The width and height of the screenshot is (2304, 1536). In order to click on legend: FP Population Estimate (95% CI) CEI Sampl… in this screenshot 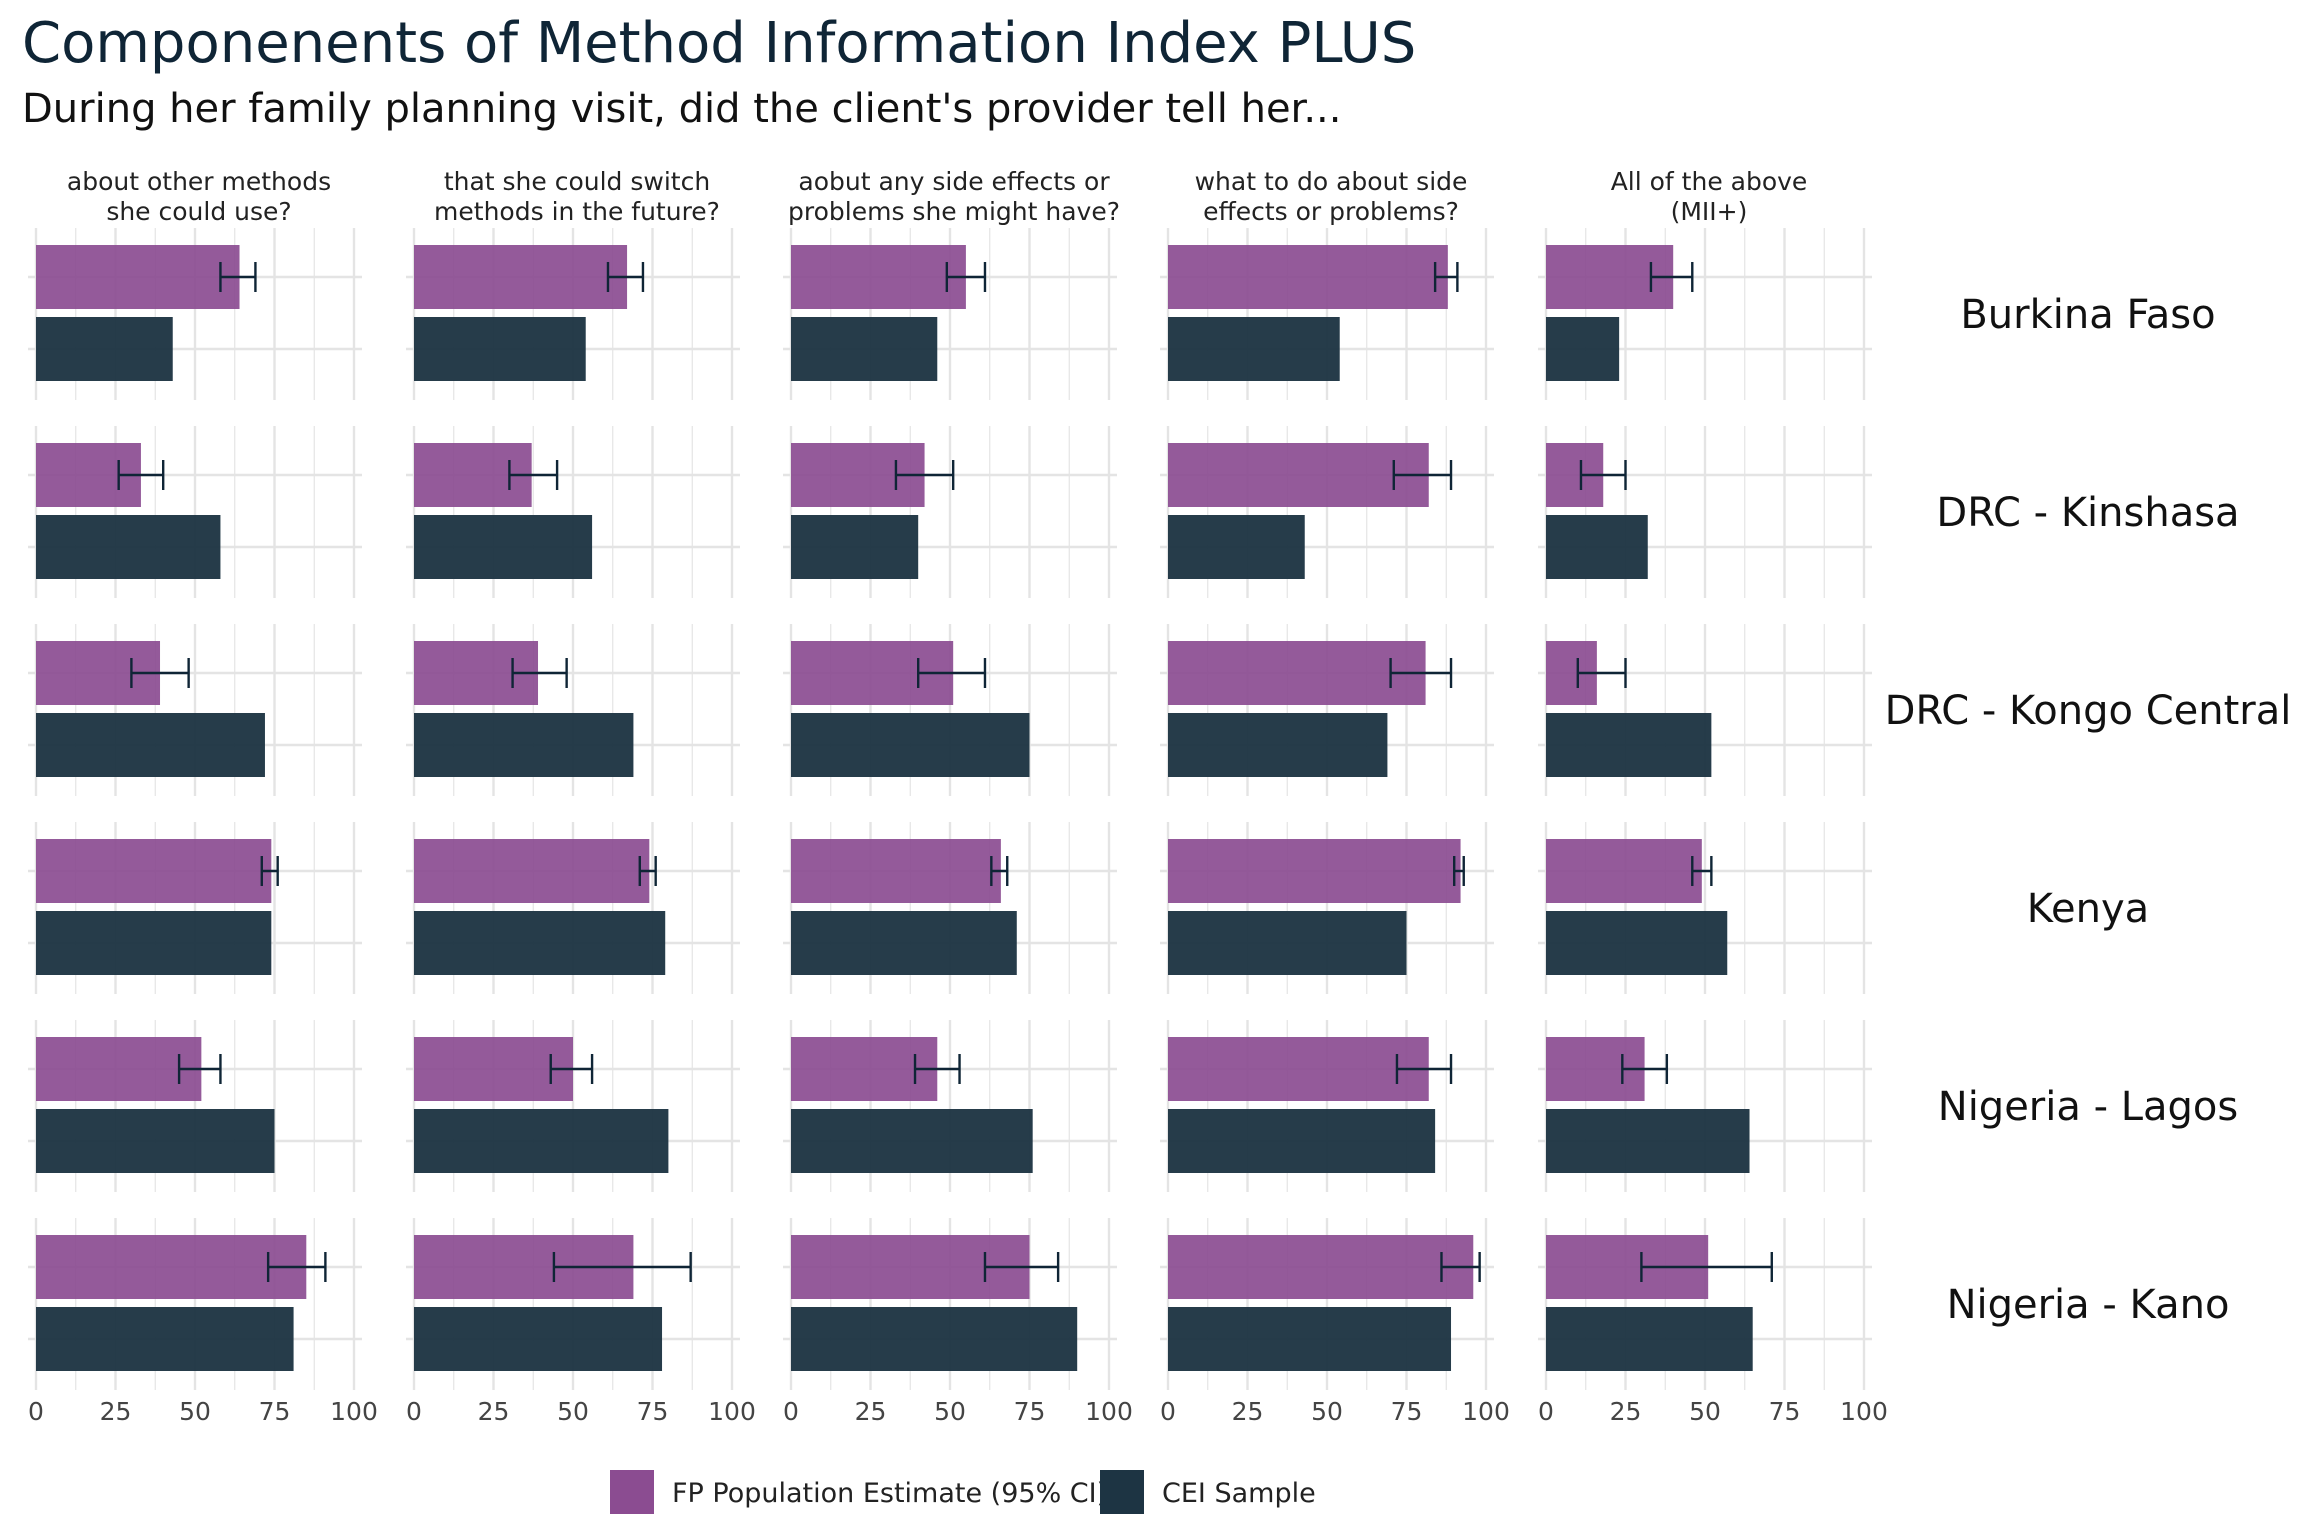, I will do `click(963, 1492)`.